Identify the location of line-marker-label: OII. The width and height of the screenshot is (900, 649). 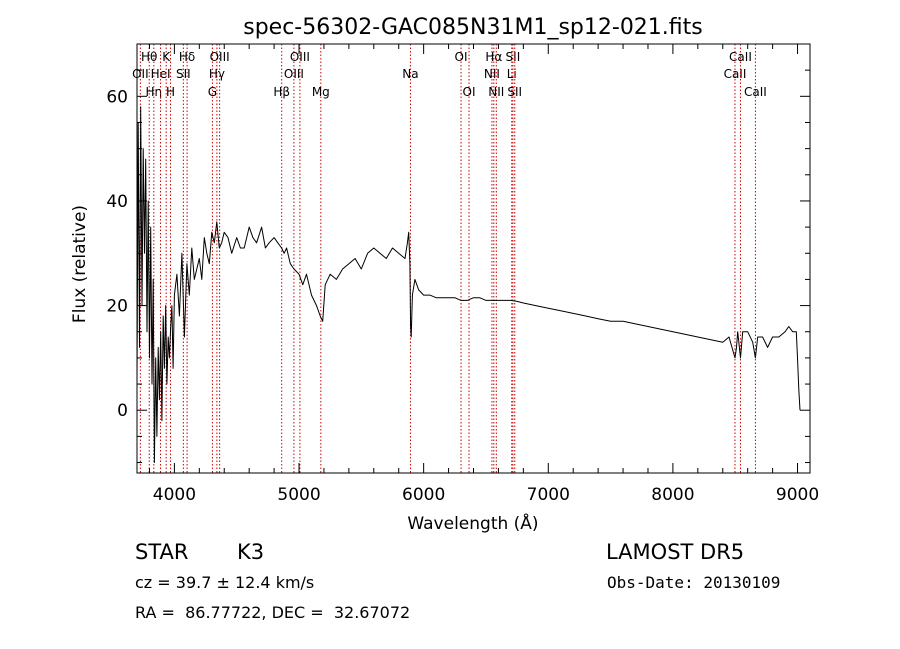
(140, 74).